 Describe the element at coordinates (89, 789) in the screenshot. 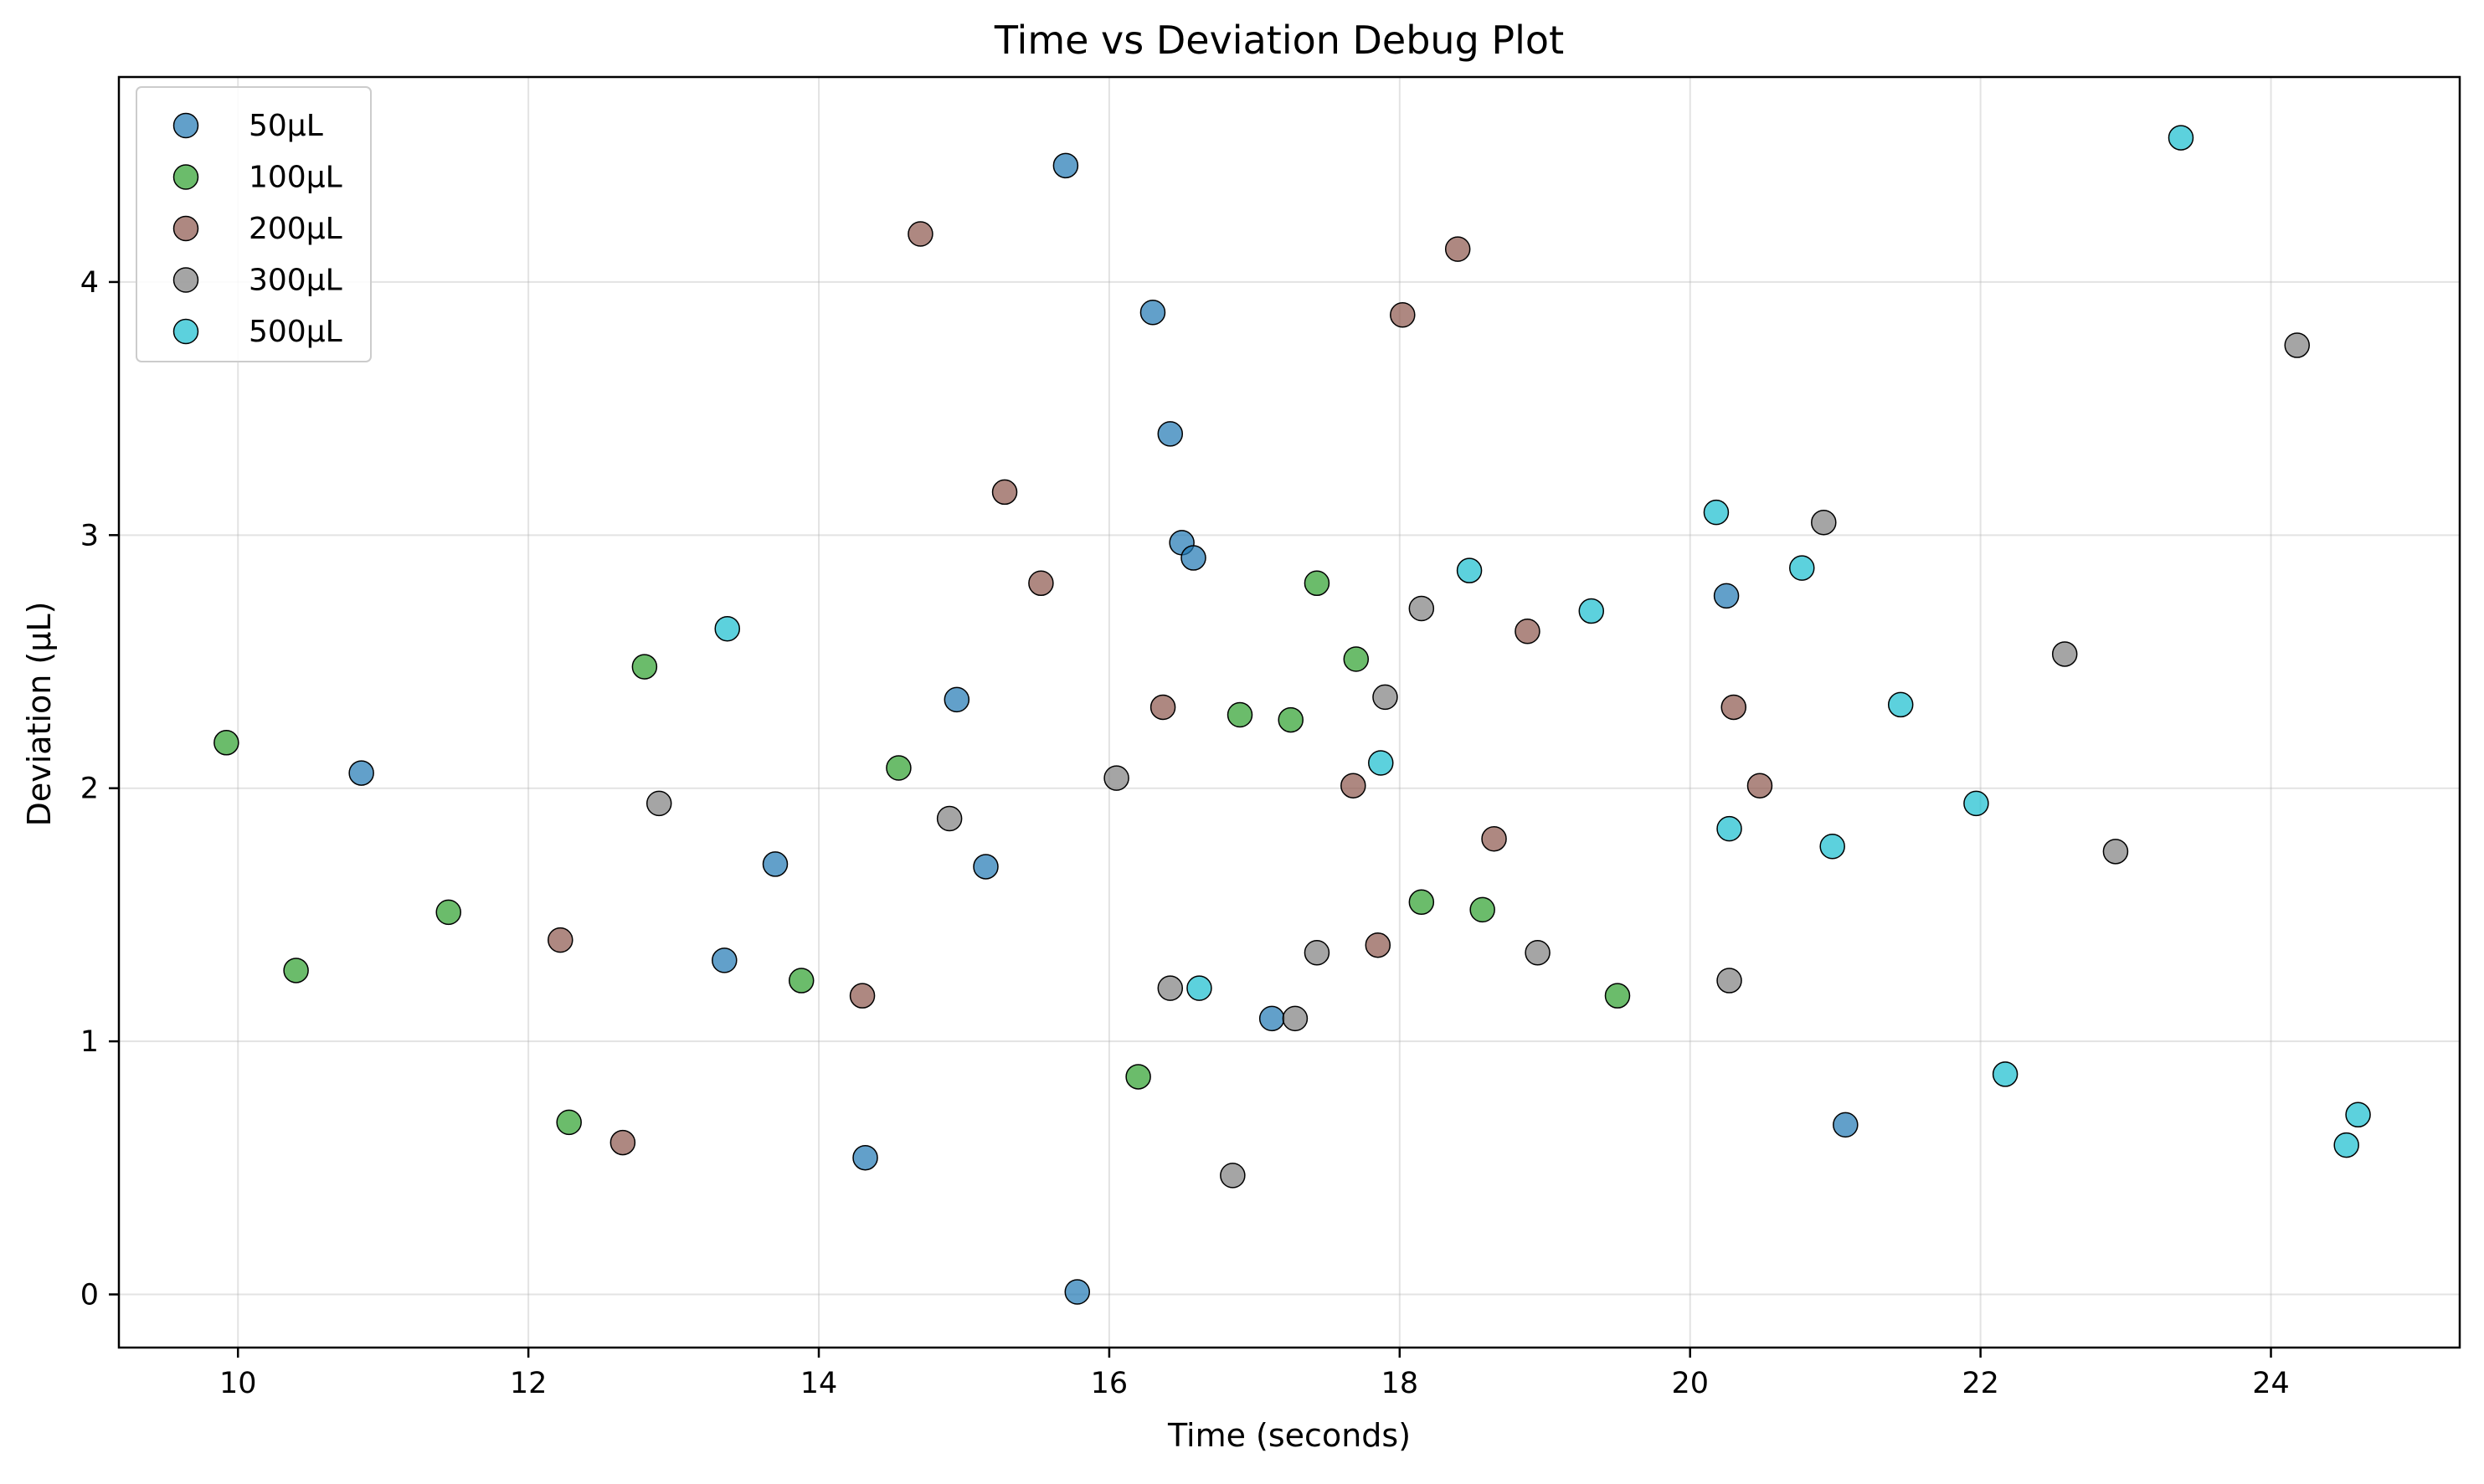

I see `y-tick-label: 2` at that location.